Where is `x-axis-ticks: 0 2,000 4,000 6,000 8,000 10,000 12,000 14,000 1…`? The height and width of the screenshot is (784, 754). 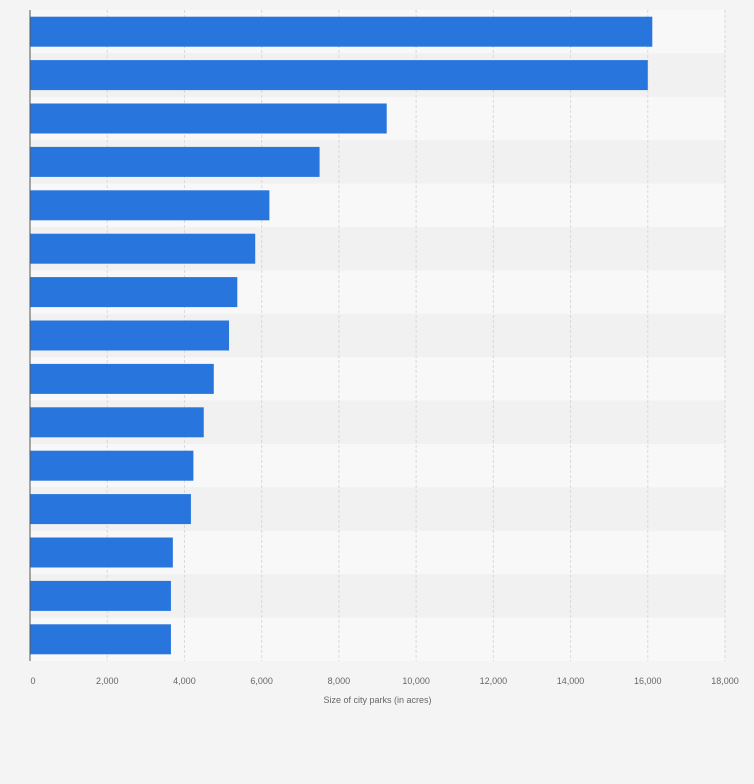 x-axis-ticks: 0 2,000 4,000 6,000 8,000 10,000 12,000 14,000 1… is located at coordinates (384, 681).